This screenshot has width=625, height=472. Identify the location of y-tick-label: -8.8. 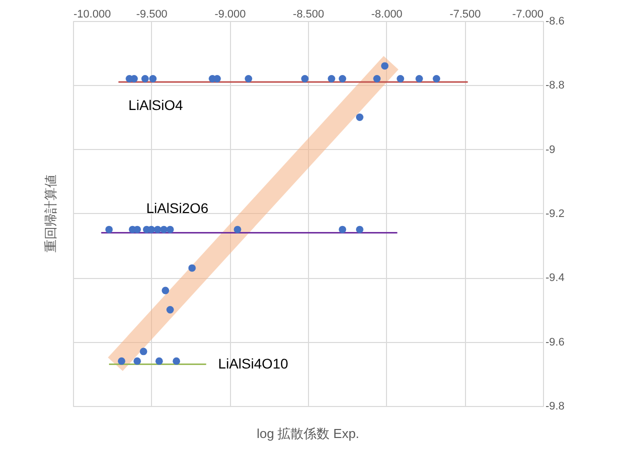
(555, 86).